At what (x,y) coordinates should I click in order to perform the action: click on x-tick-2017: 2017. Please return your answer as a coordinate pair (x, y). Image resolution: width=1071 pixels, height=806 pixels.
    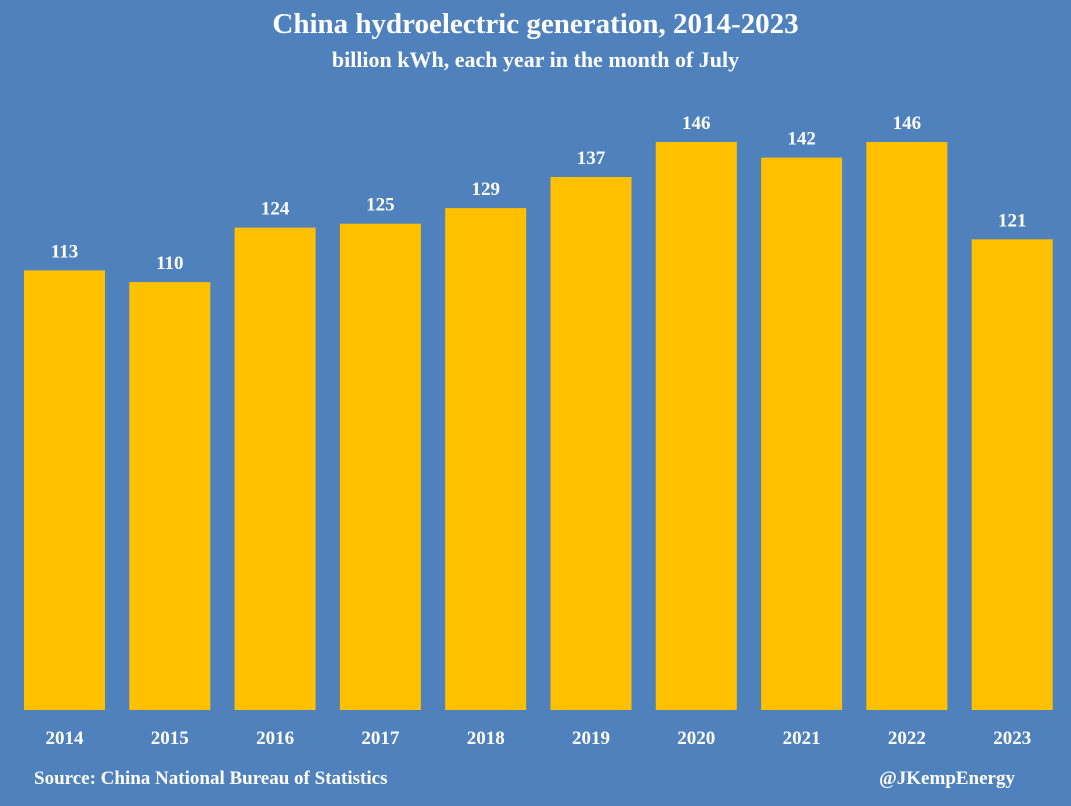
    Looking at the image, I should click on (380, 738).